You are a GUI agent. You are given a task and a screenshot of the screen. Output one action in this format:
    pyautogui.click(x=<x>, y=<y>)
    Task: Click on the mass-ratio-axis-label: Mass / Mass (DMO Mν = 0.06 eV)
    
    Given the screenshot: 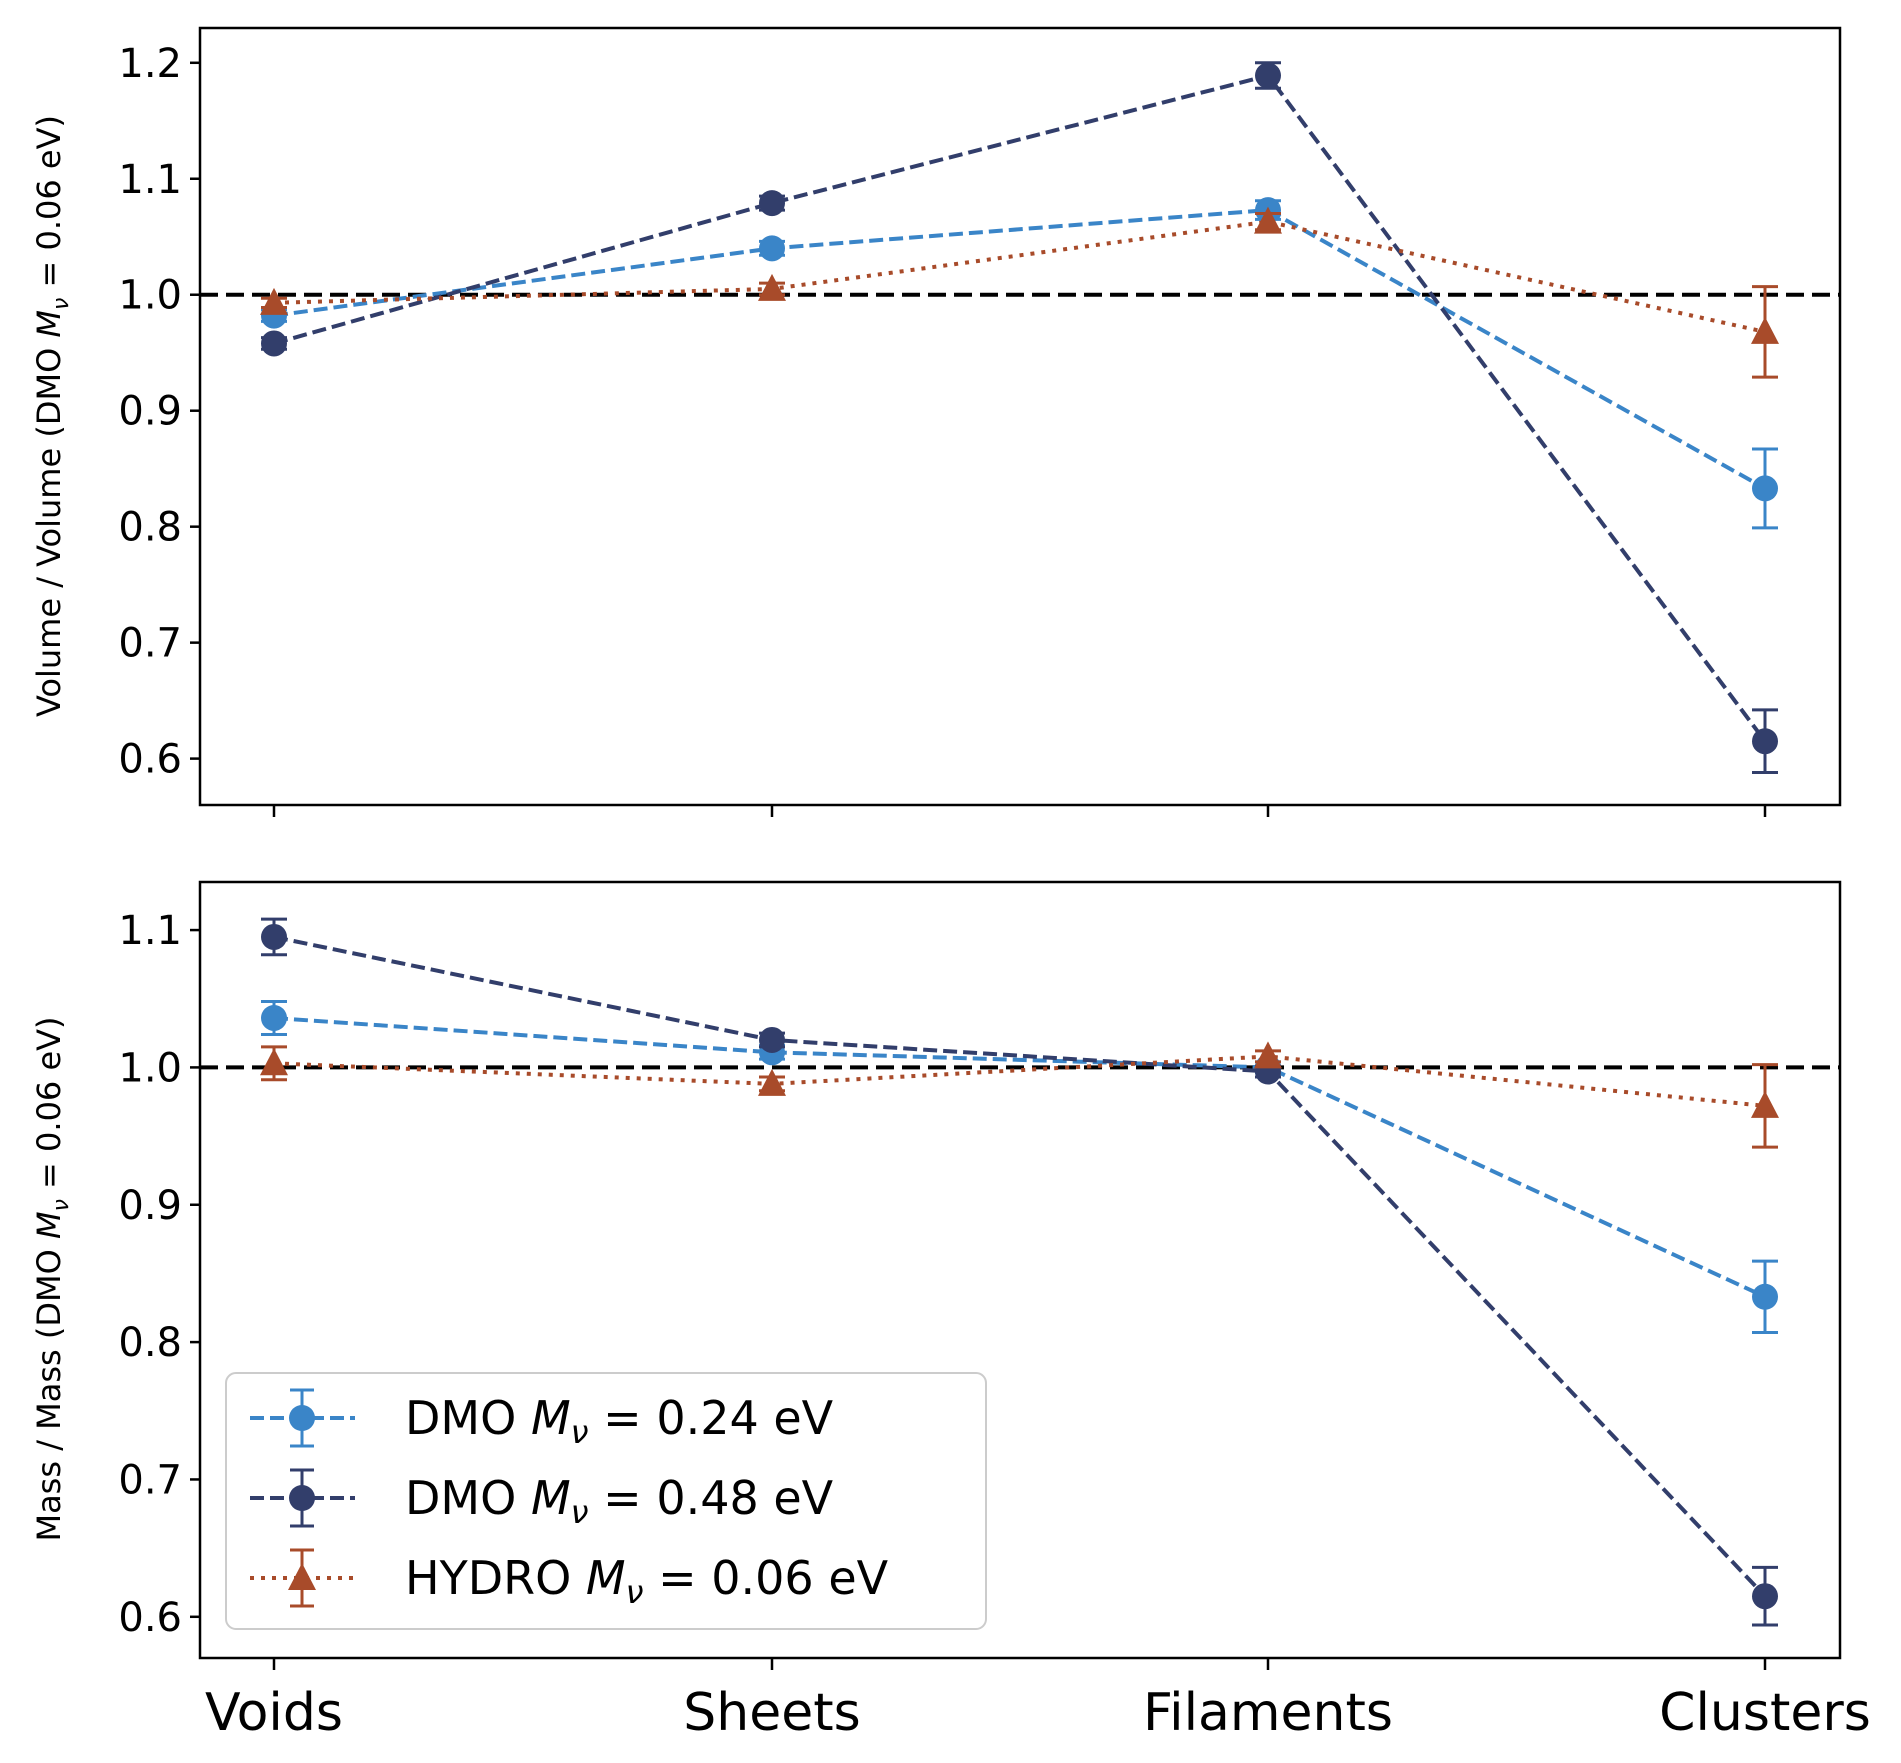 What is the action you would take?
    pyautogui.click(x=52, y=1278)
    